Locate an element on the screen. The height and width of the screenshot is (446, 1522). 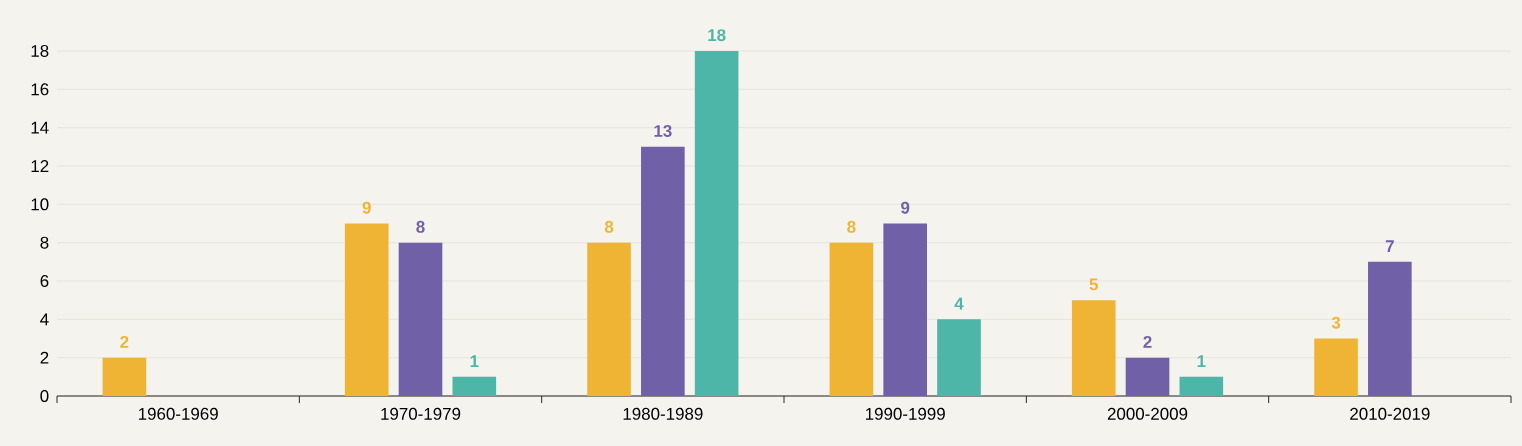
y-tick-label: 10 is located at coordinates (40, 204).